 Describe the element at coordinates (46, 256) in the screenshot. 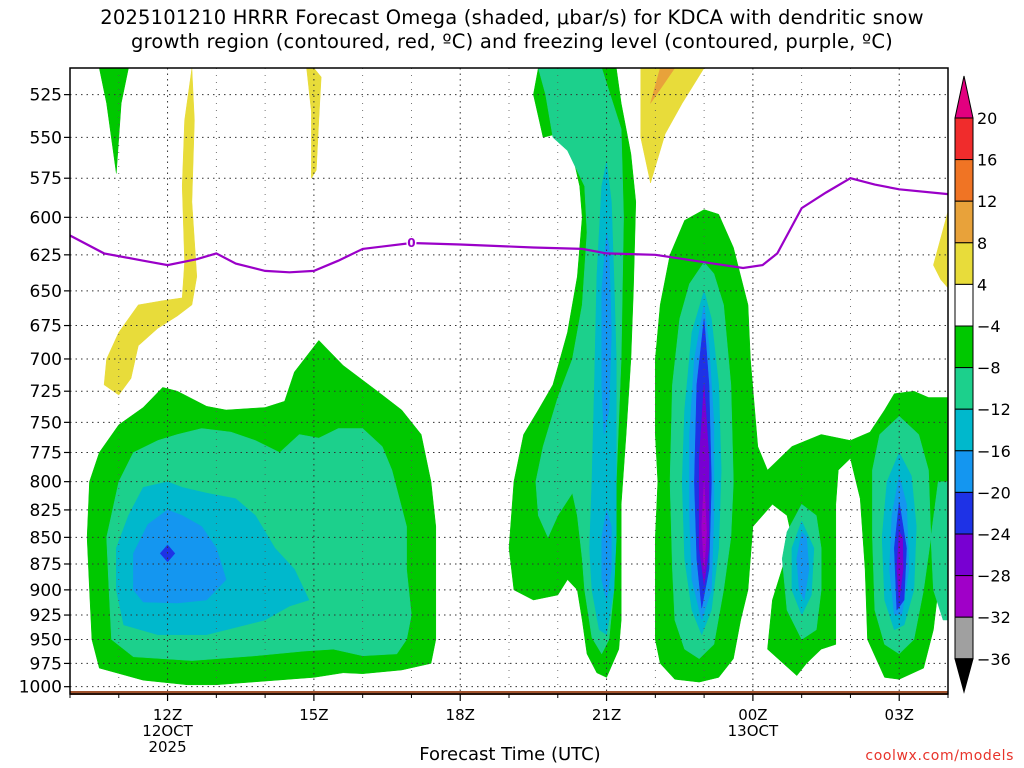

I see `y-tick-label-625: 625` at that location.